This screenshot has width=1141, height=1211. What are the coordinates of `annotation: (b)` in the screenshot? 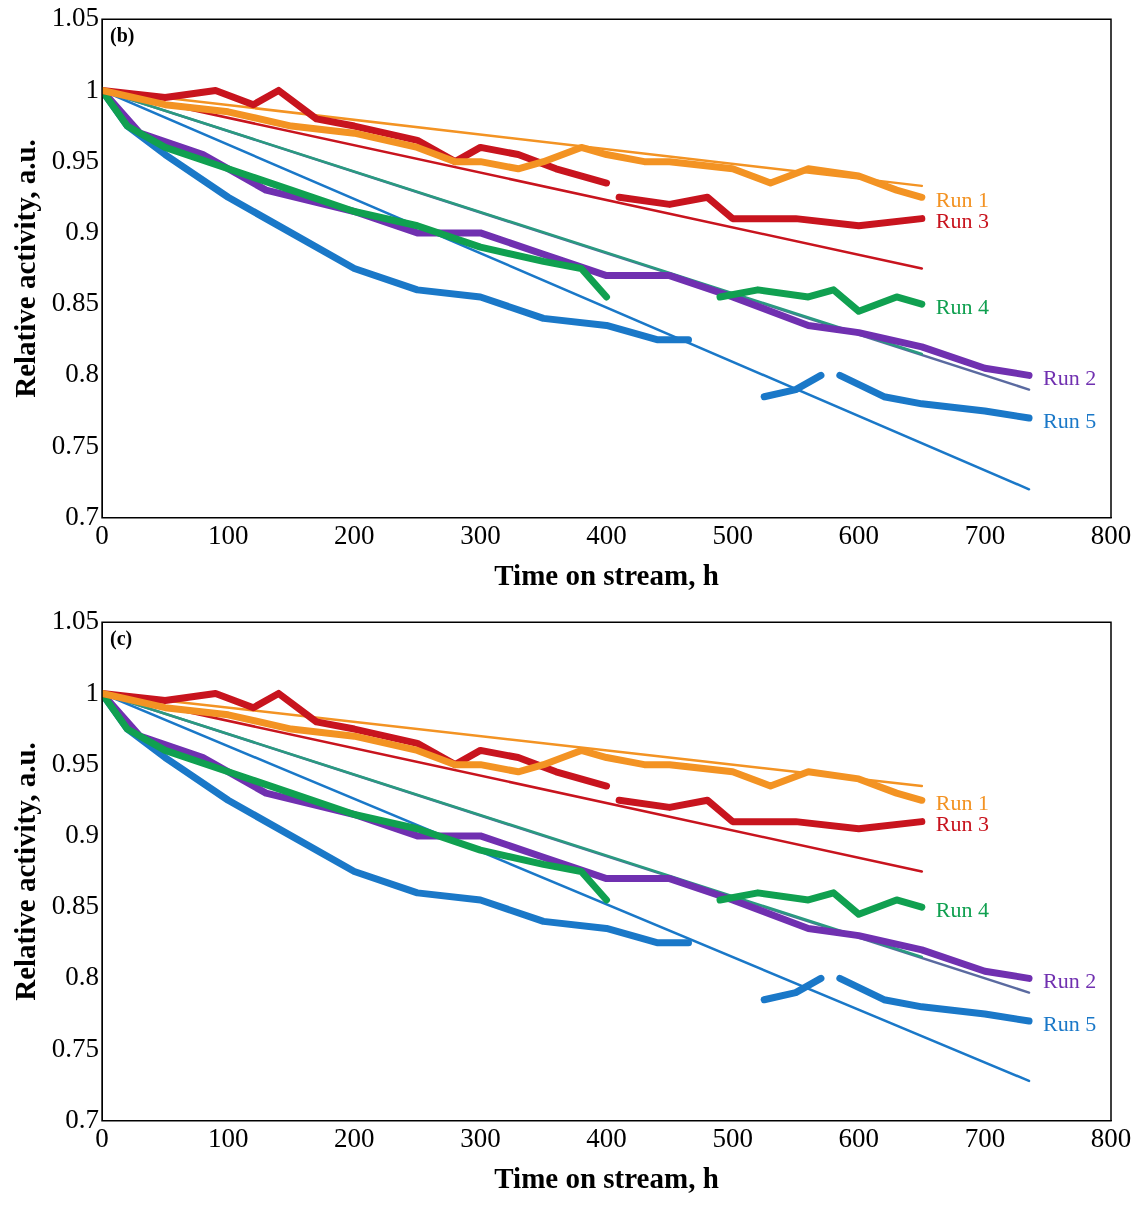 It's located at (122, 36).